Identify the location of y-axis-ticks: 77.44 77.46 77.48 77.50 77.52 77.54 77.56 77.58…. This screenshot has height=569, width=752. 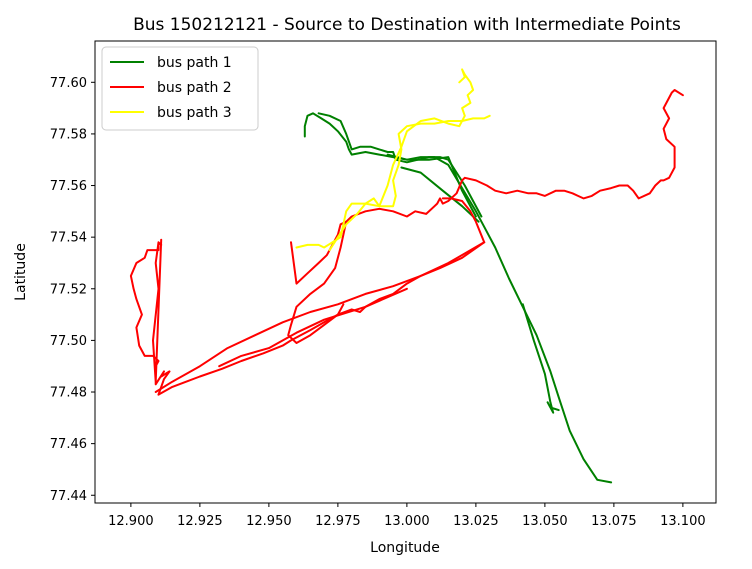
(72, 290).